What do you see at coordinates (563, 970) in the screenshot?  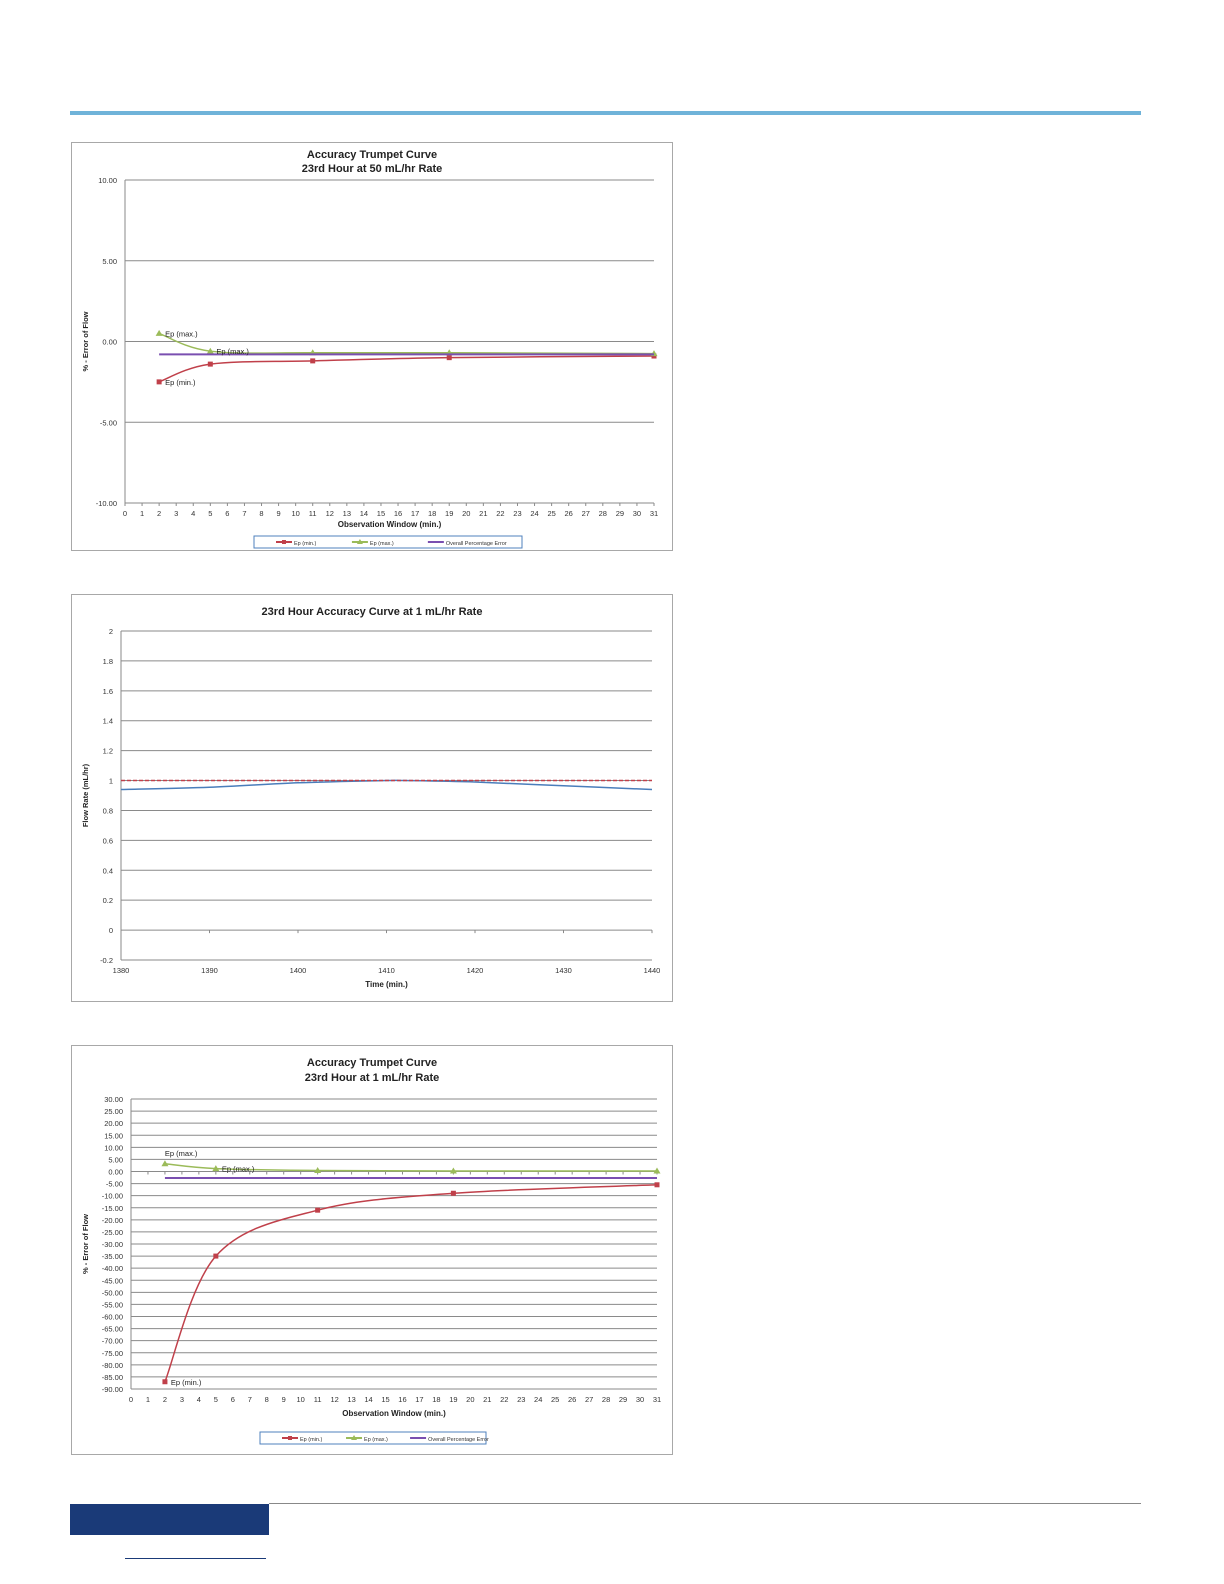 I see `x-tick-label: 1430` at bounding box center [563, 970].